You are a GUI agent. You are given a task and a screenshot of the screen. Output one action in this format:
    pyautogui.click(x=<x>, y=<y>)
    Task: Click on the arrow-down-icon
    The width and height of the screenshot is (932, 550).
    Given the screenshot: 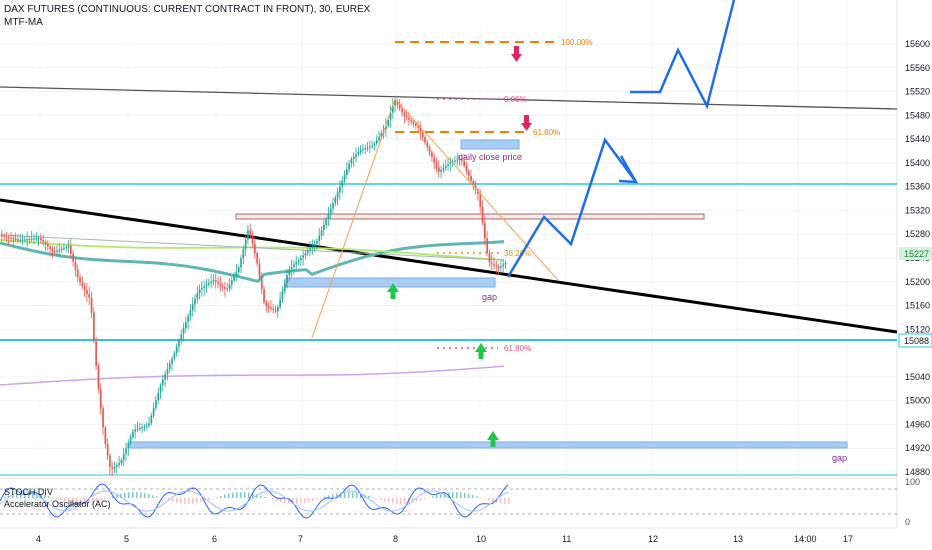 What is the action you would take?
    pyautogui.click(x=516, y=54)
    